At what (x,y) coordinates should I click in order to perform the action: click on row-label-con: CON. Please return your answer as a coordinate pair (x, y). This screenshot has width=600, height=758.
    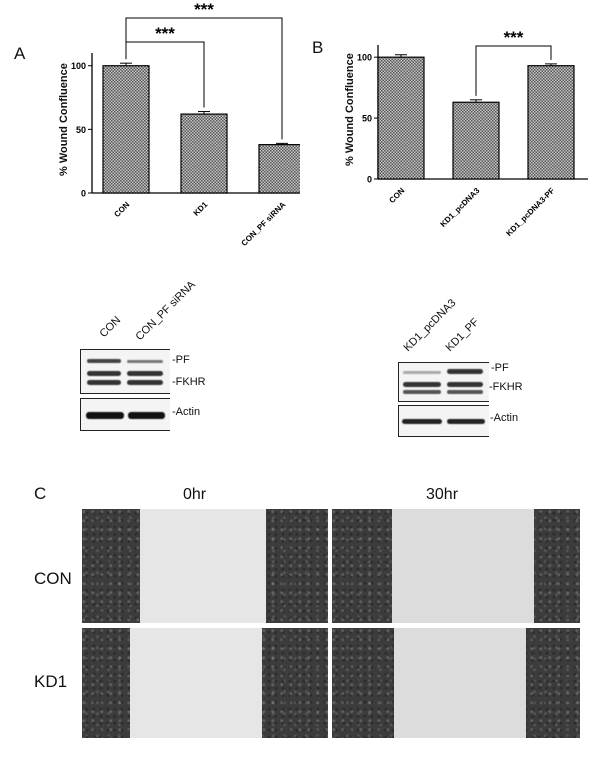
    Looking at the image, I should click on (53, 578).